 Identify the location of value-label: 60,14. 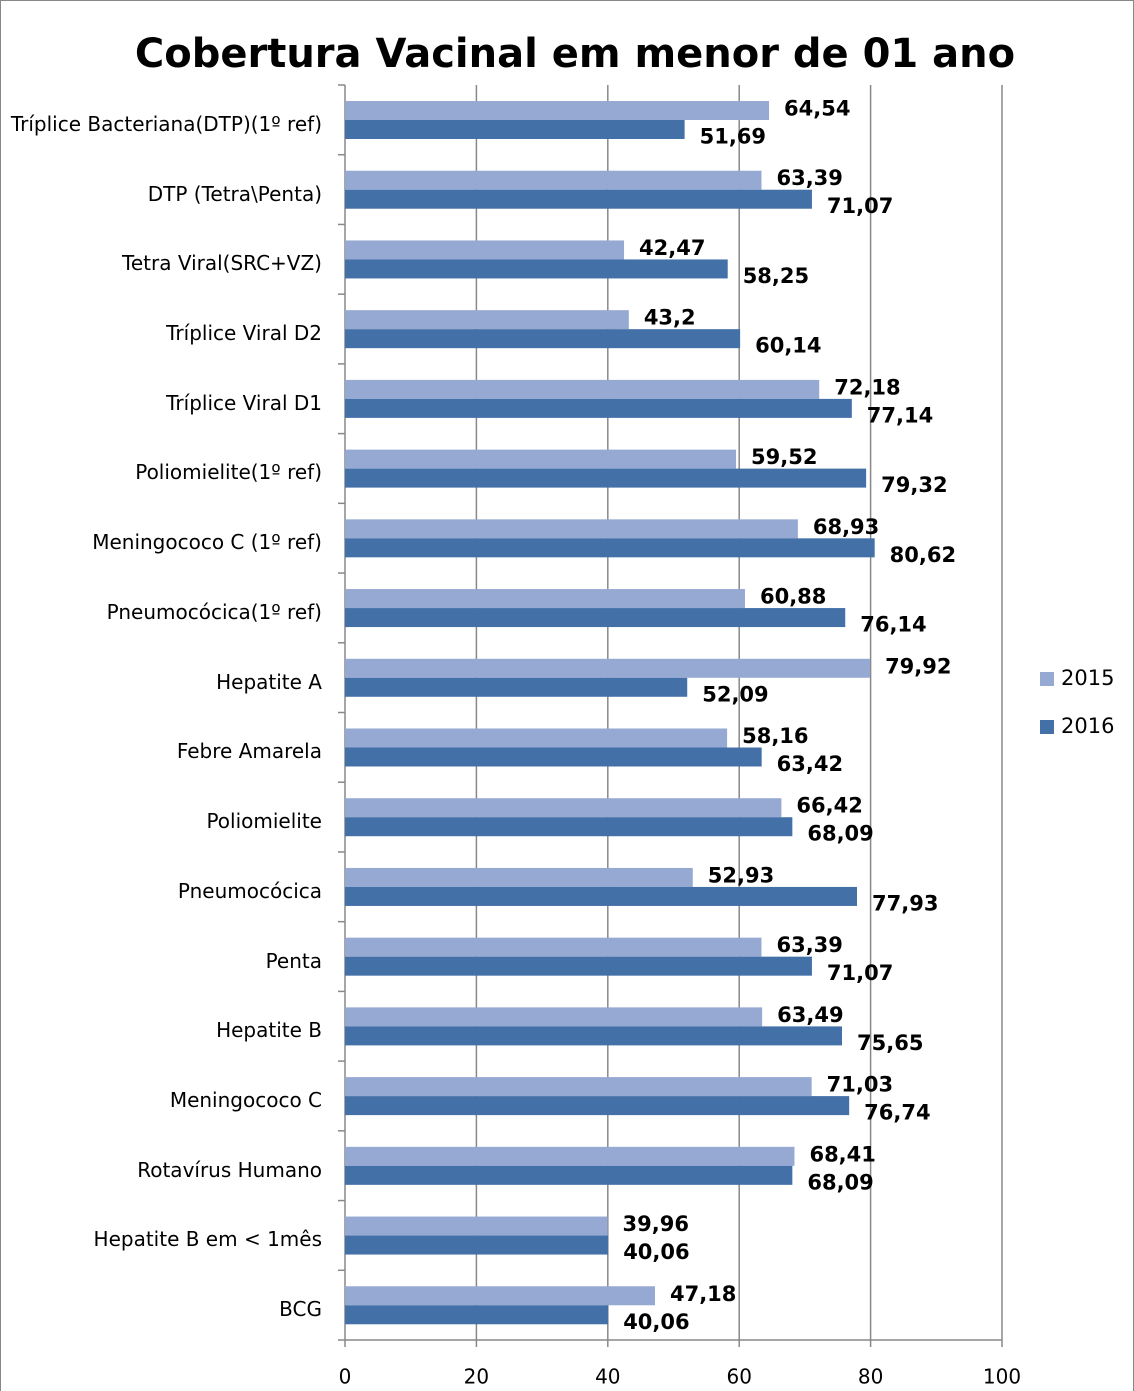
(788, 346).